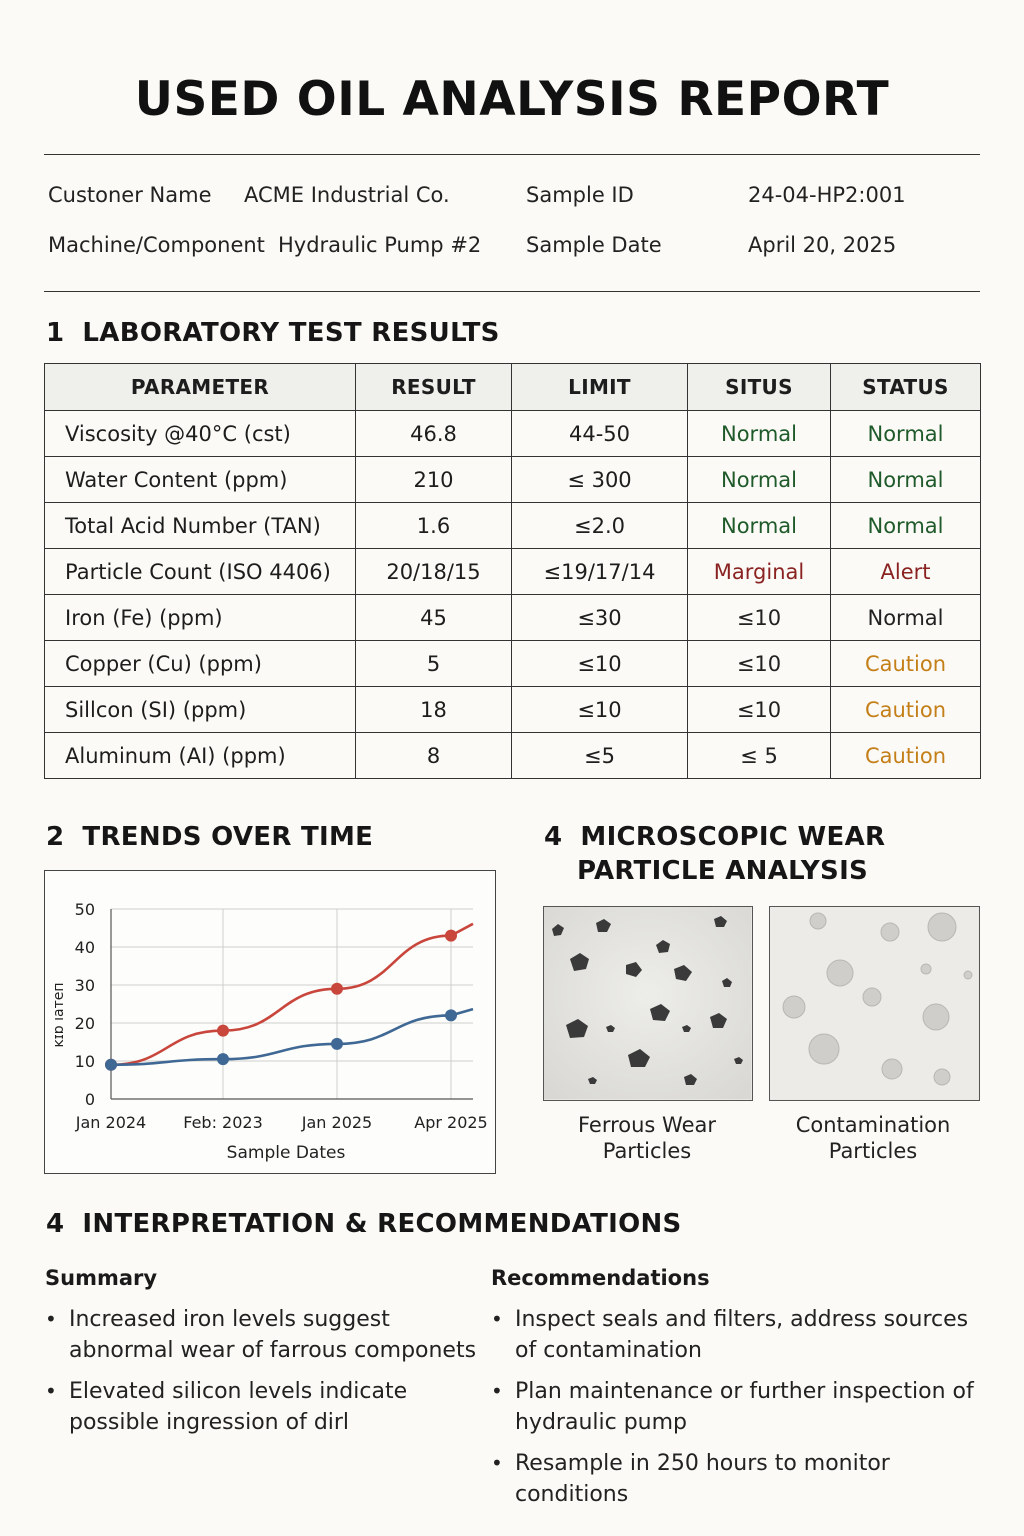 Image resolution: width=1024 pixels, height=1536 pixels. Describe the element at coordinates (433, 387) in the screenshot. I see `header-result: RESULT` at that location.